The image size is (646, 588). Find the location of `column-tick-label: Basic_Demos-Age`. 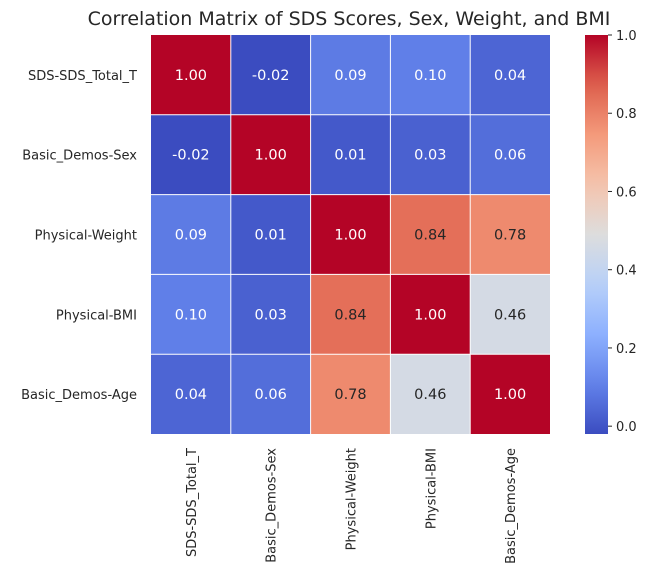

column-tick-label: Basic_Demos-Age is located at coordinates (511, 506).